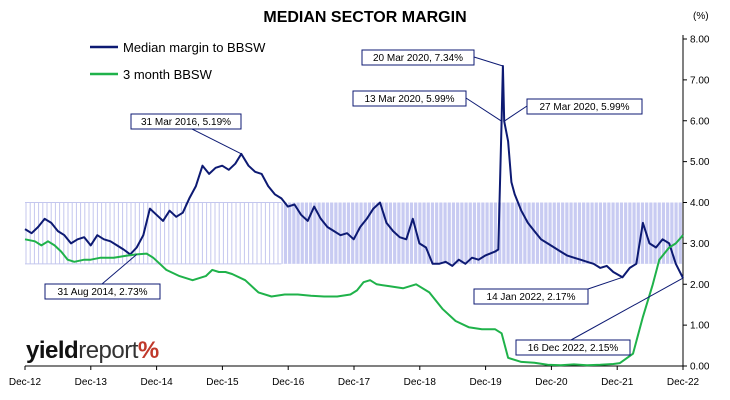  What do you see at coordinates (700, 40) in the screenshot?
I see `y-tick-label: 8.00` at bounding box center [700, 40].